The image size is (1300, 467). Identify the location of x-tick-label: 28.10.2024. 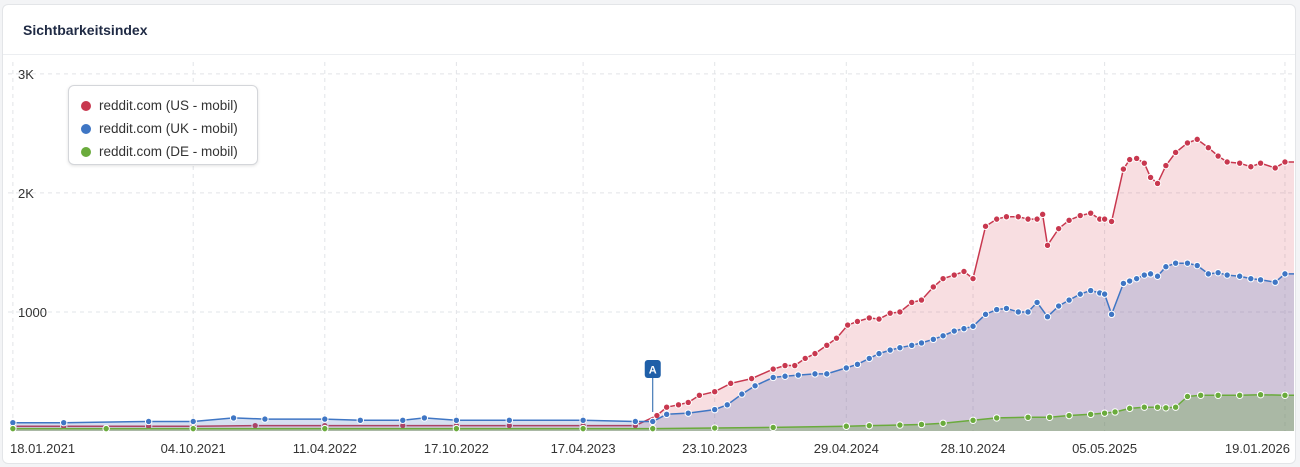
(972, 448).